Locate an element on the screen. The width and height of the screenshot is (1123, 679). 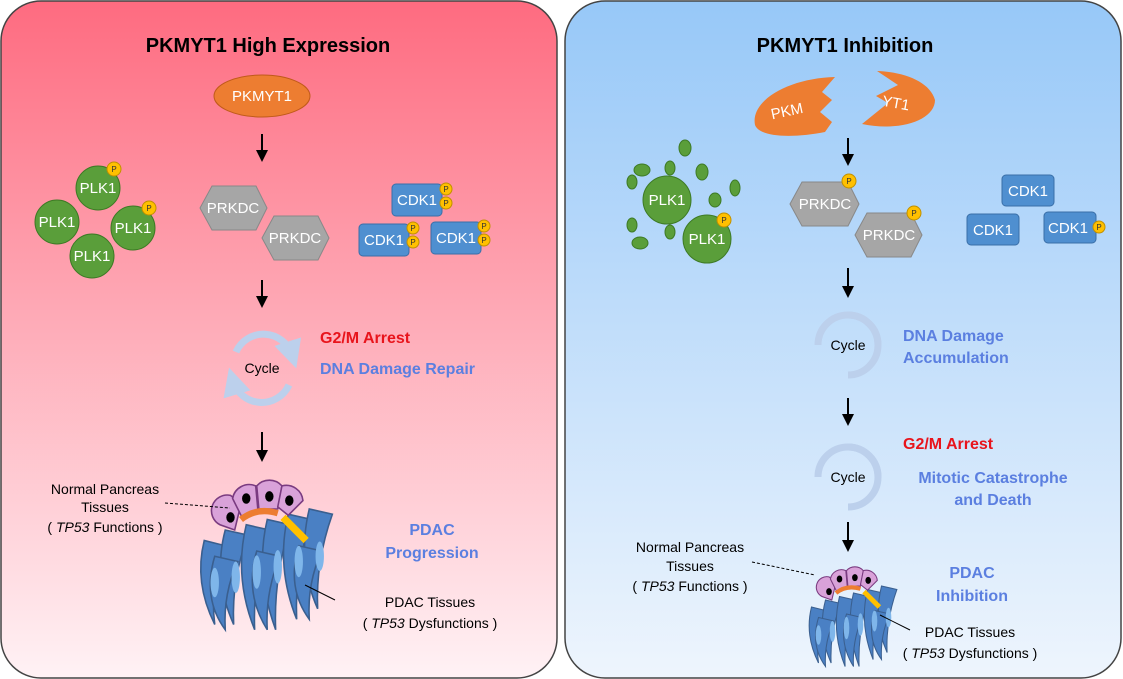
pdac-inhibition-label: PDAC Inhibition is located at coordinates (972, 585).